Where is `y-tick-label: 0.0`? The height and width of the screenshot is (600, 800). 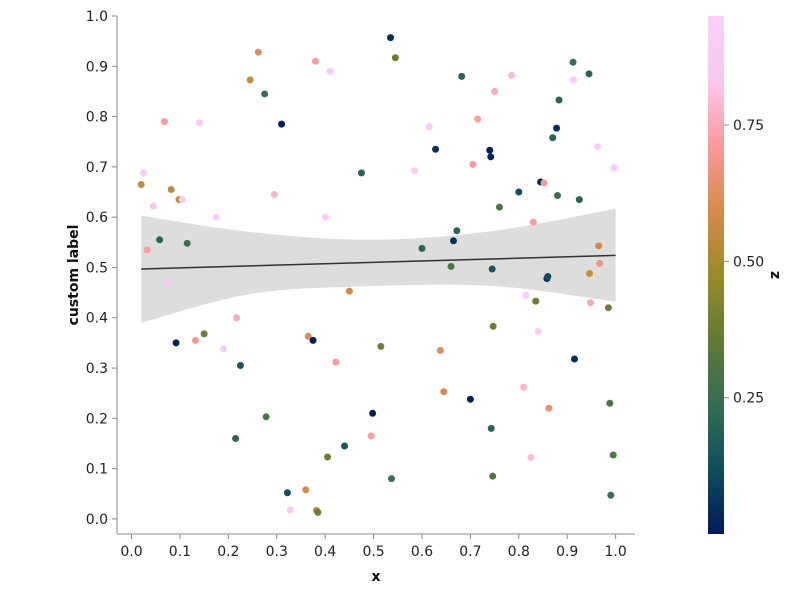 y-tick-label: 0.0 is located at coordinates (97, 520).